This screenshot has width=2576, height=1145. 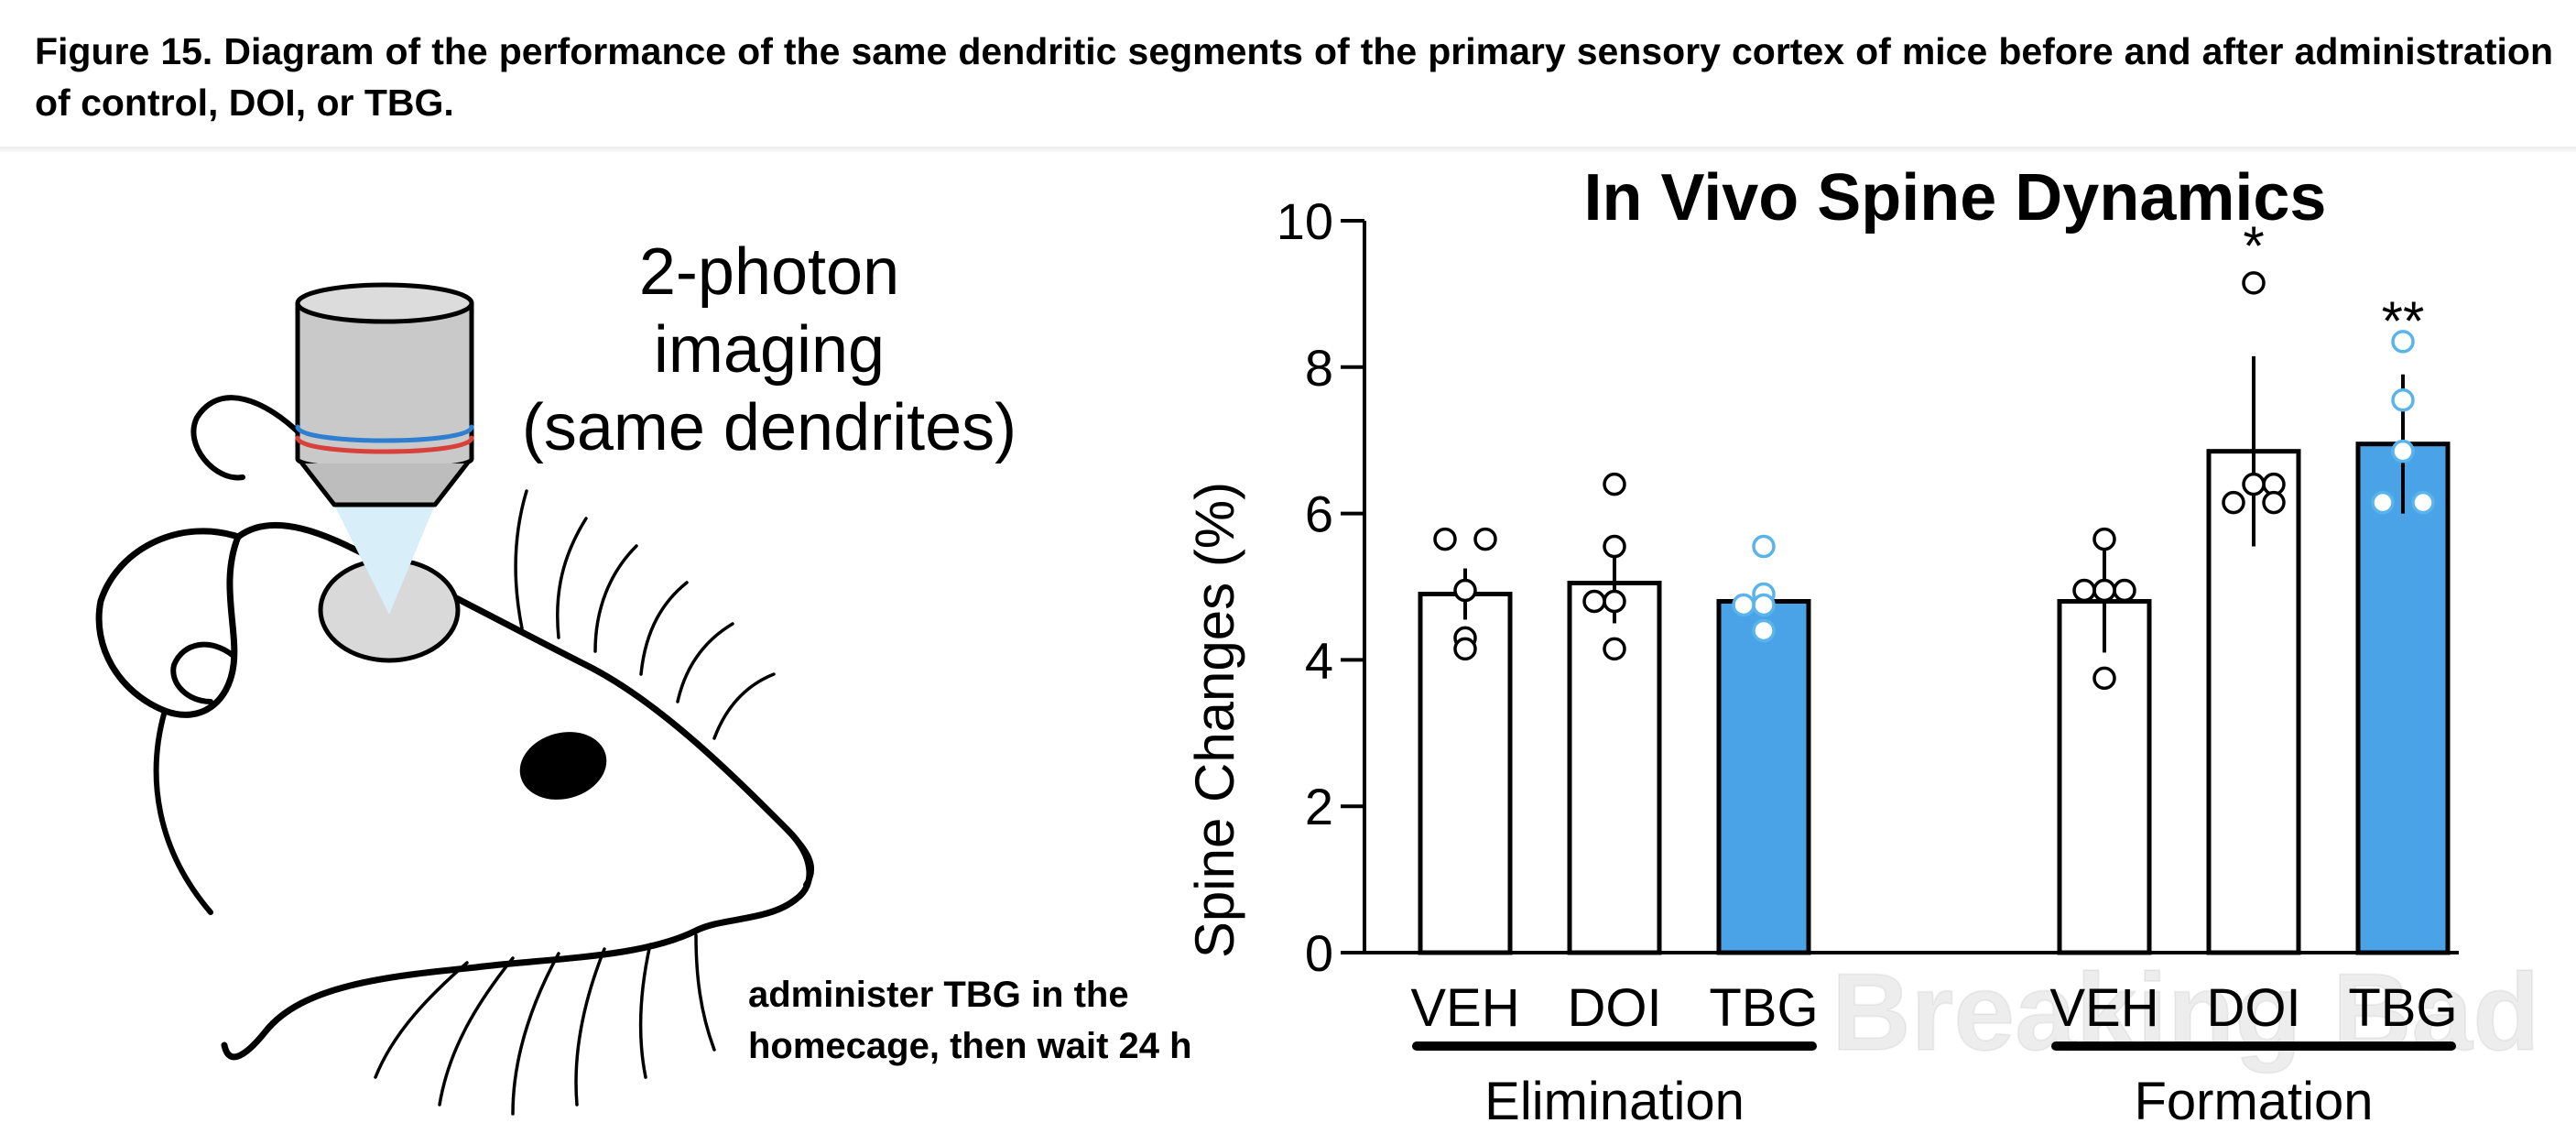 What do you see at coordinates (1288, 150) in the screenshot?
I see `caption-divider` at bounding box center [1288, 150].